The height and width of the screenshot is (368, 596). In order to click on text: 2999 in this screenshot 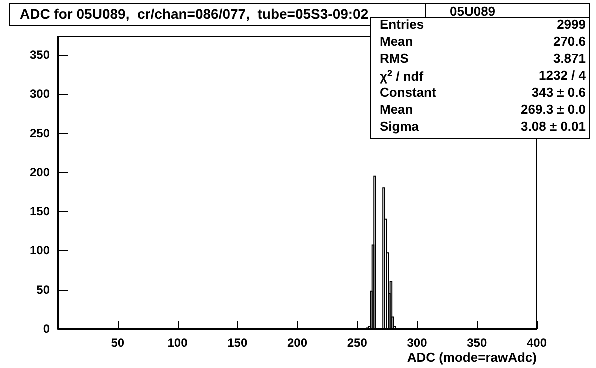, I will do `click(571, 24)`.